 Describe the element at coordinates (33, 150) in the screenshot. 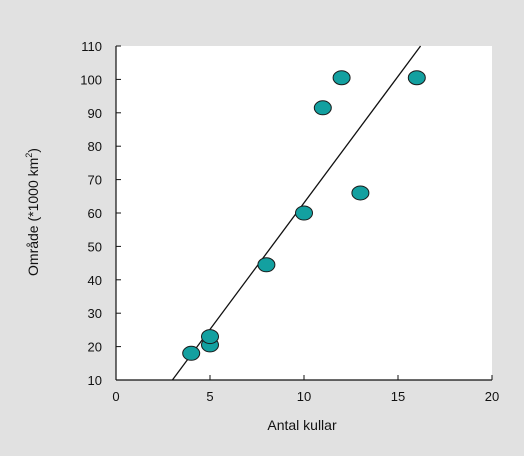

I see `y-axis-label-close: )` at that location.